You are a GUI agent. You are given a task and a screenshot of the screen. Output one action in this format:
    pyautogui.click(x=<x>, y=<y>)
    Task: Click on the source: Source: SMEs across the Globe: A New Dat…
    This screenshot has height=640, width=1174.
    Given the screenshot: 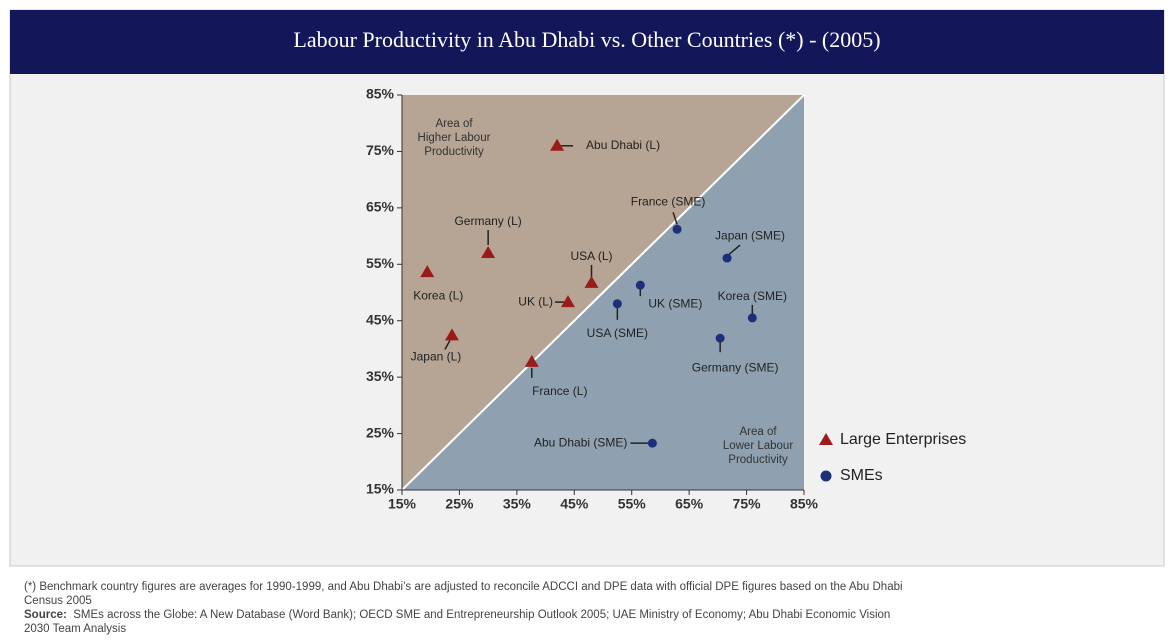 What is the action you would take?
    pyautogui.click(x=464, y=622)
    